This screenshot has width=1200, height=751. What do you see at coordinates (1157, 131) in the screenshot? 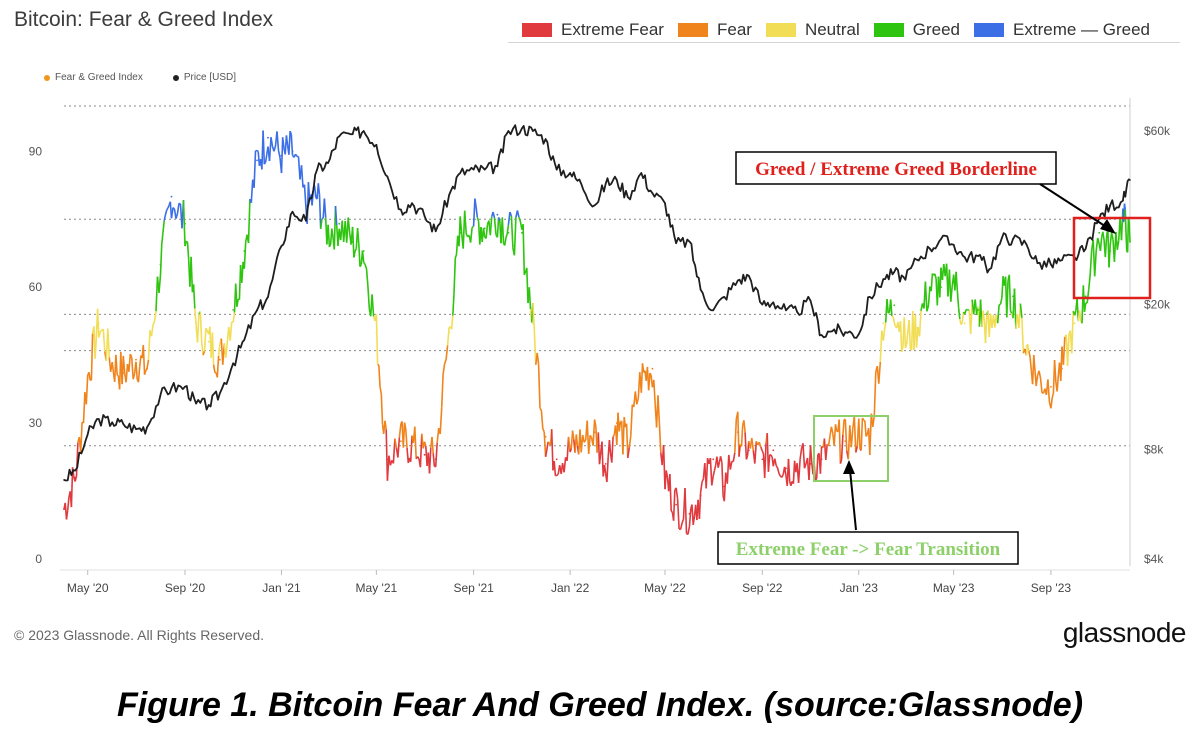
I see `right-tick-label: $60k` at bounding box center [1157, 131].